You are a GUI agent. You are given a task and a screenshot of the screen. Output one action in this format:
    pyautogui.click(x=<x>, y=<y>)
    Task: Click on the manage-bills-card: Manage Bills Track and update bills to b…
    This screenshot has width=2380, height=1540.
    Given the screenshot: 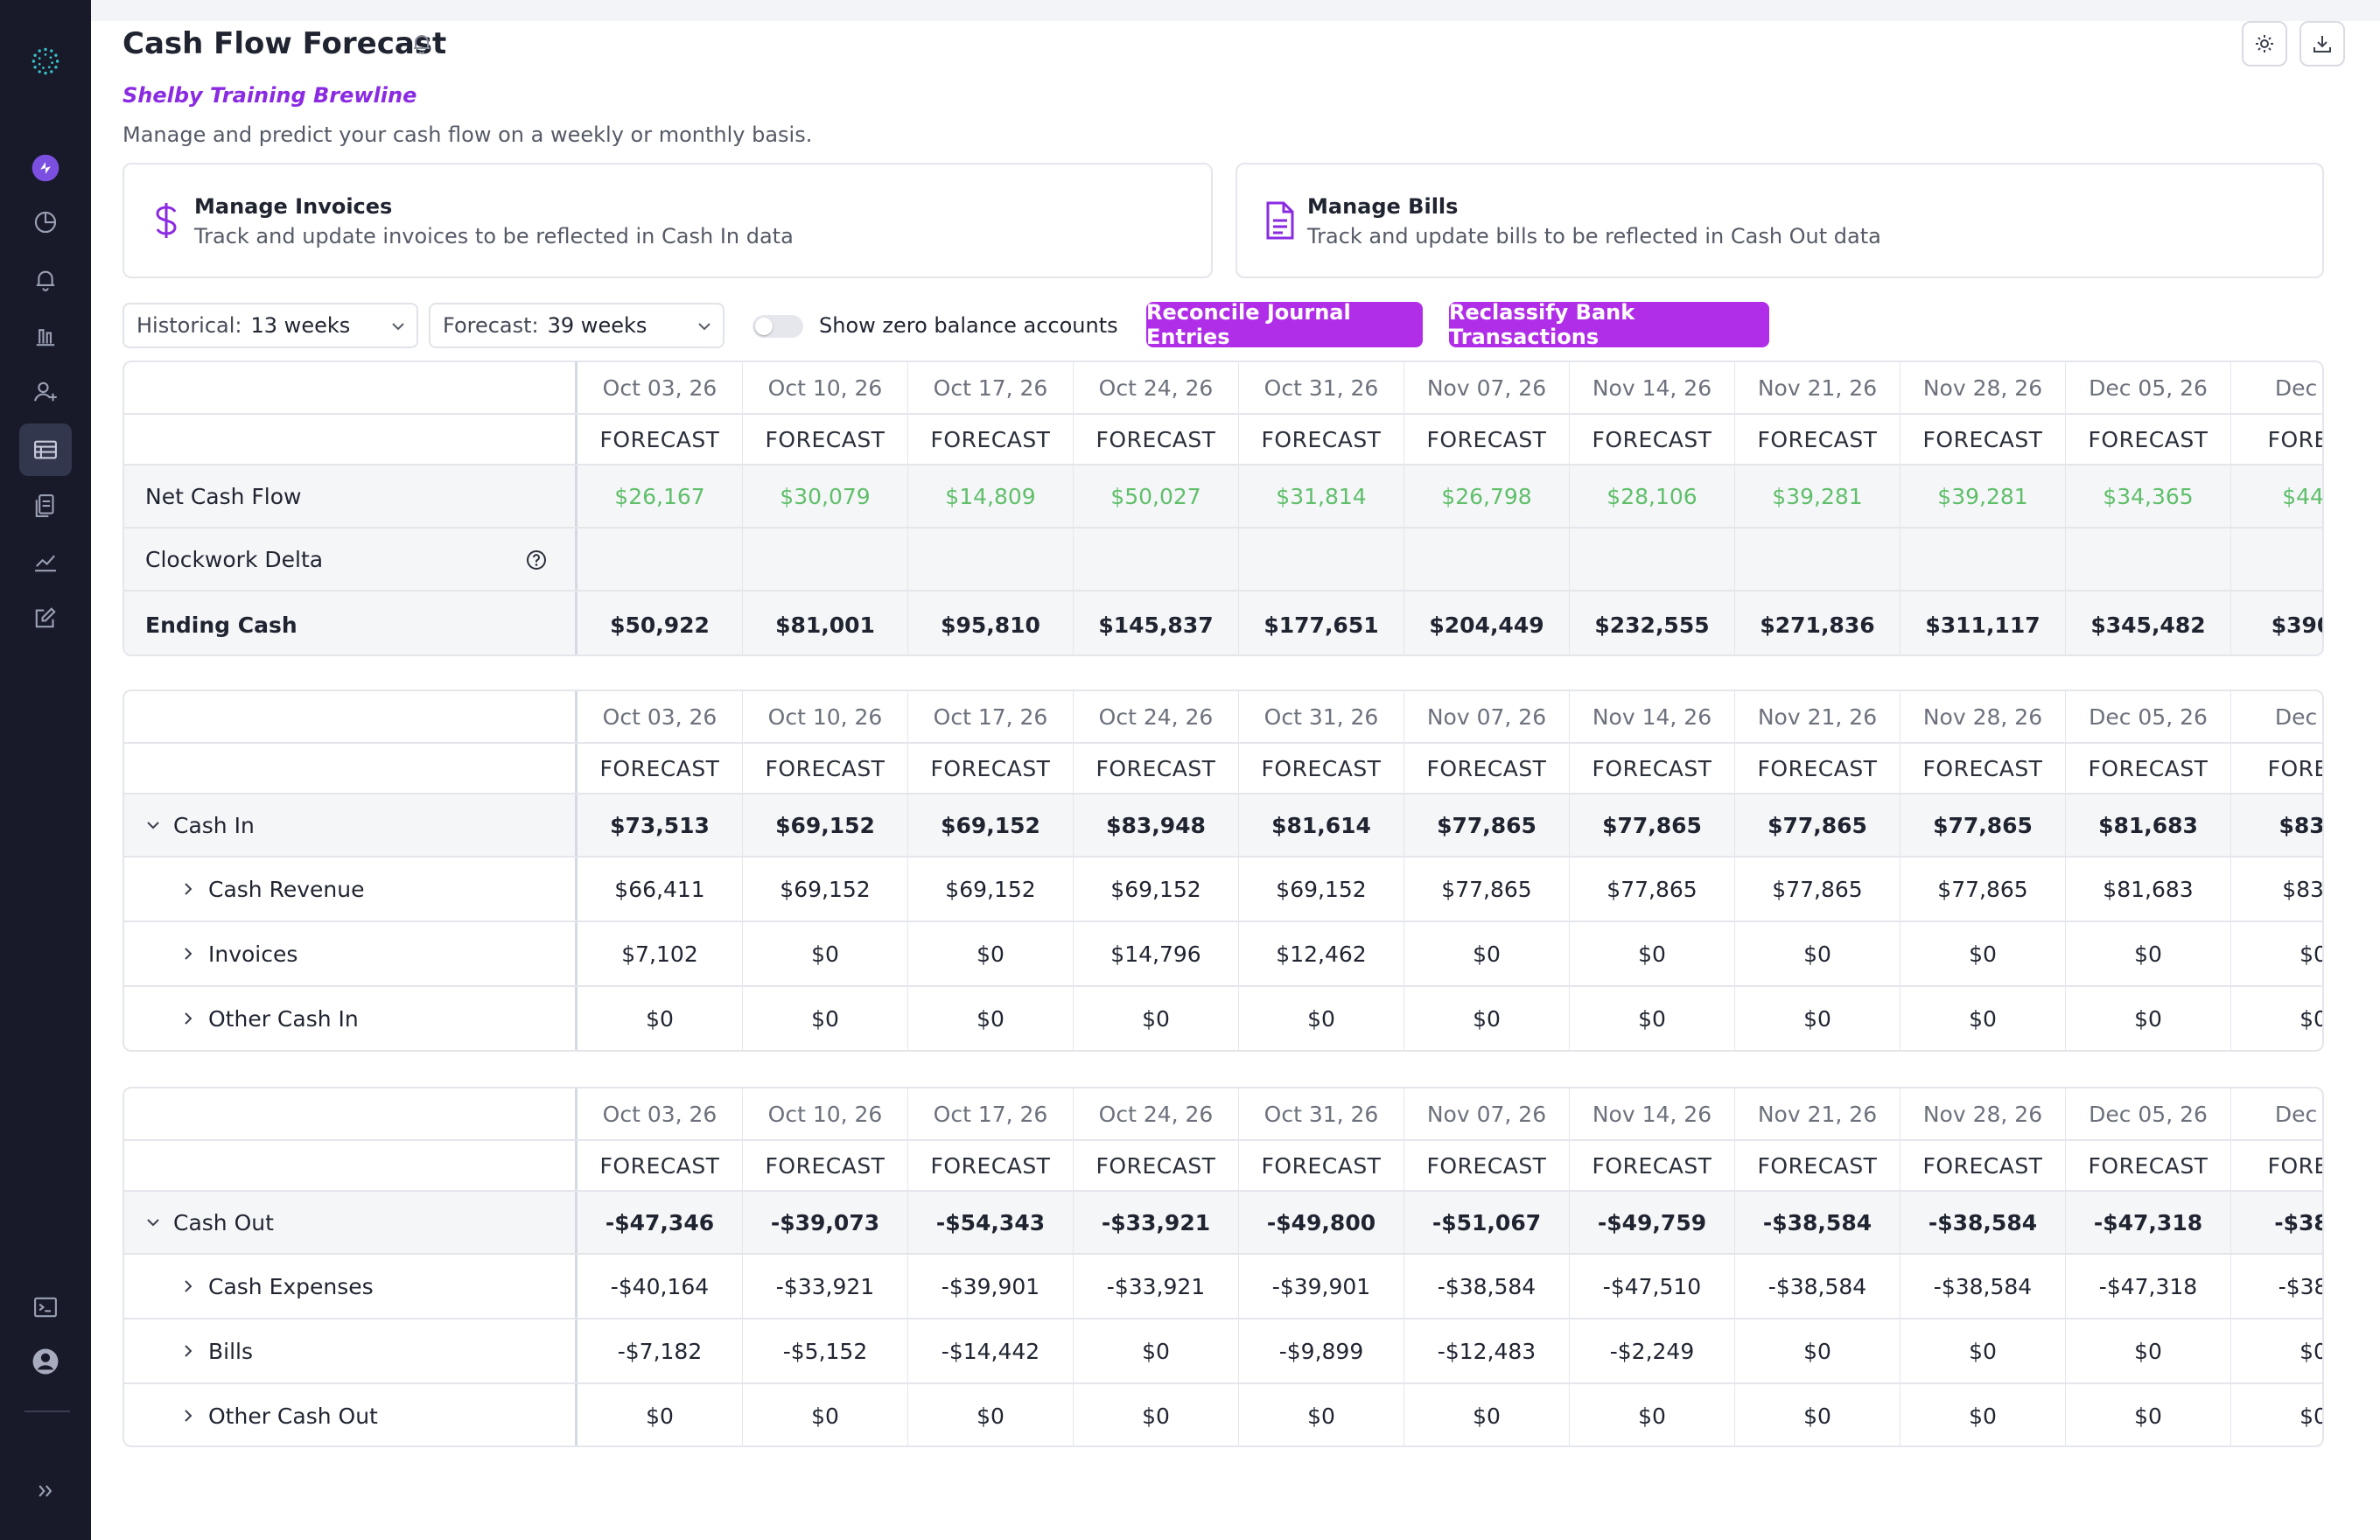 What is the action you would take?
    pyautogui.click(x=1780, y=220)
    